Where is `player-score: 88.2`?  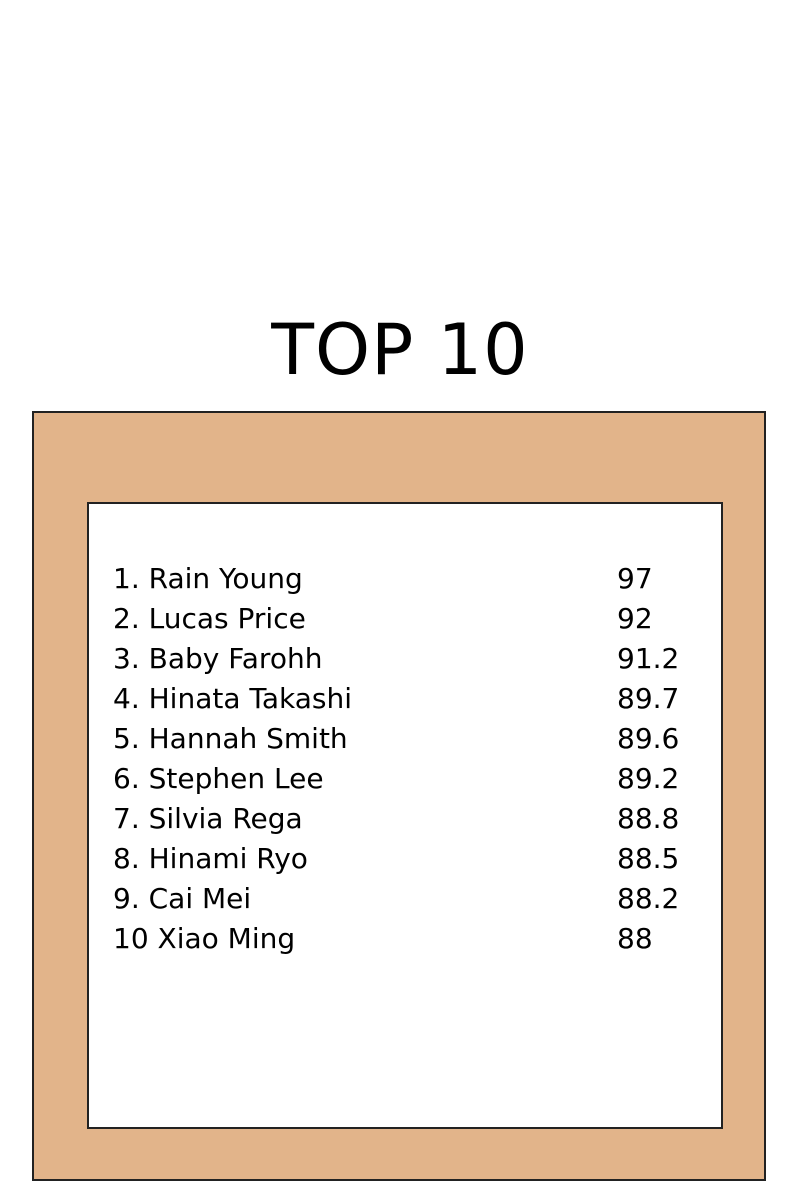
player-score: 88.2 is located at coordinates (648, 898).